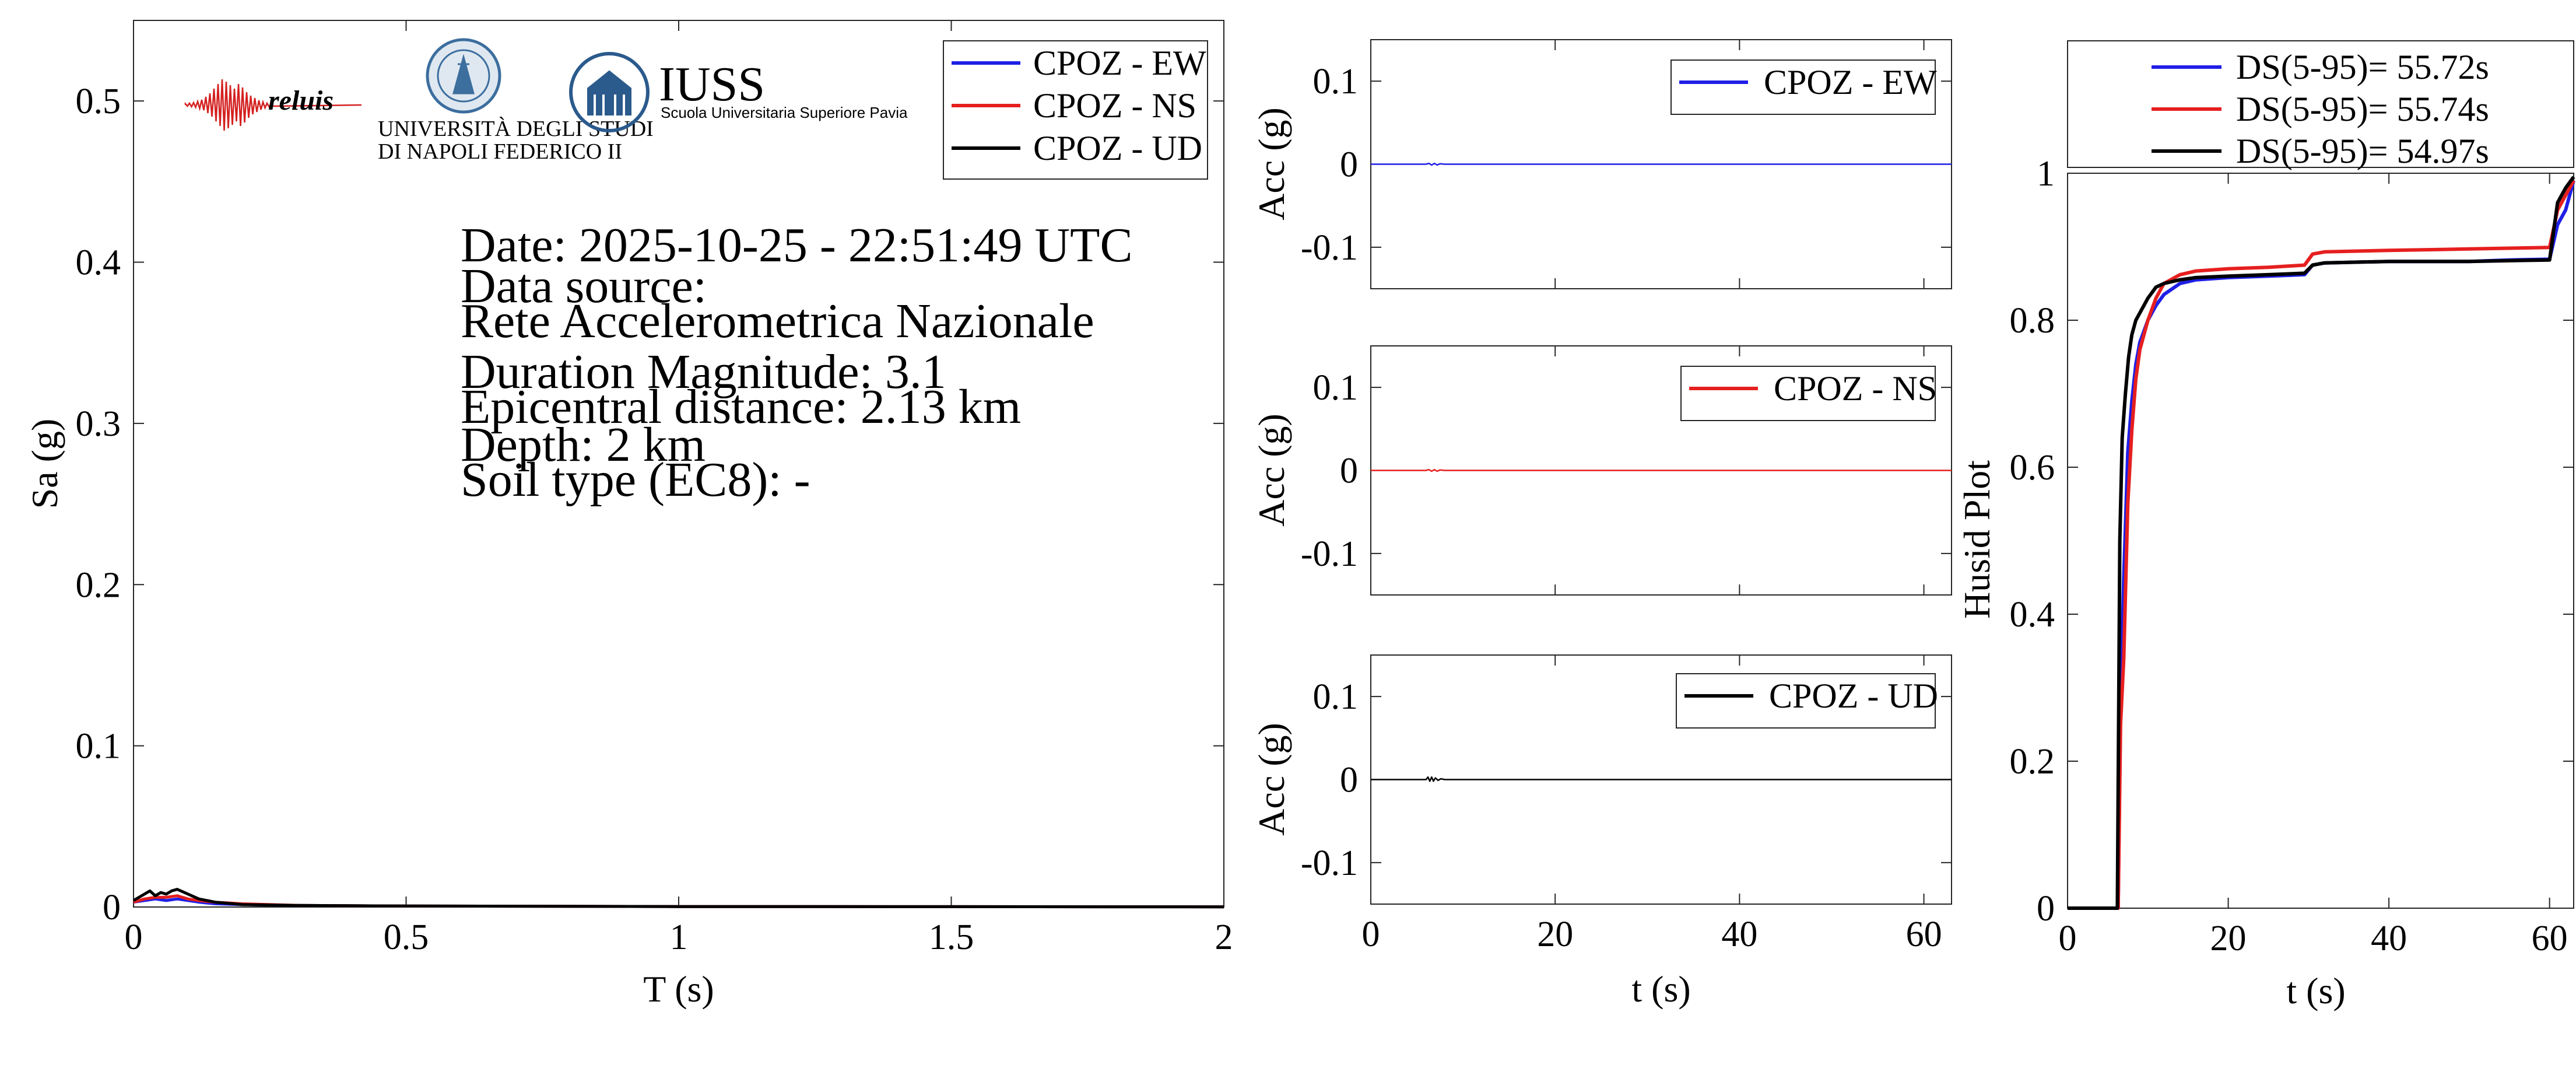 The height and width of the screenshot is (1082, 2576). I want to click on acc-ud-series-lines, so click(1661, 779).